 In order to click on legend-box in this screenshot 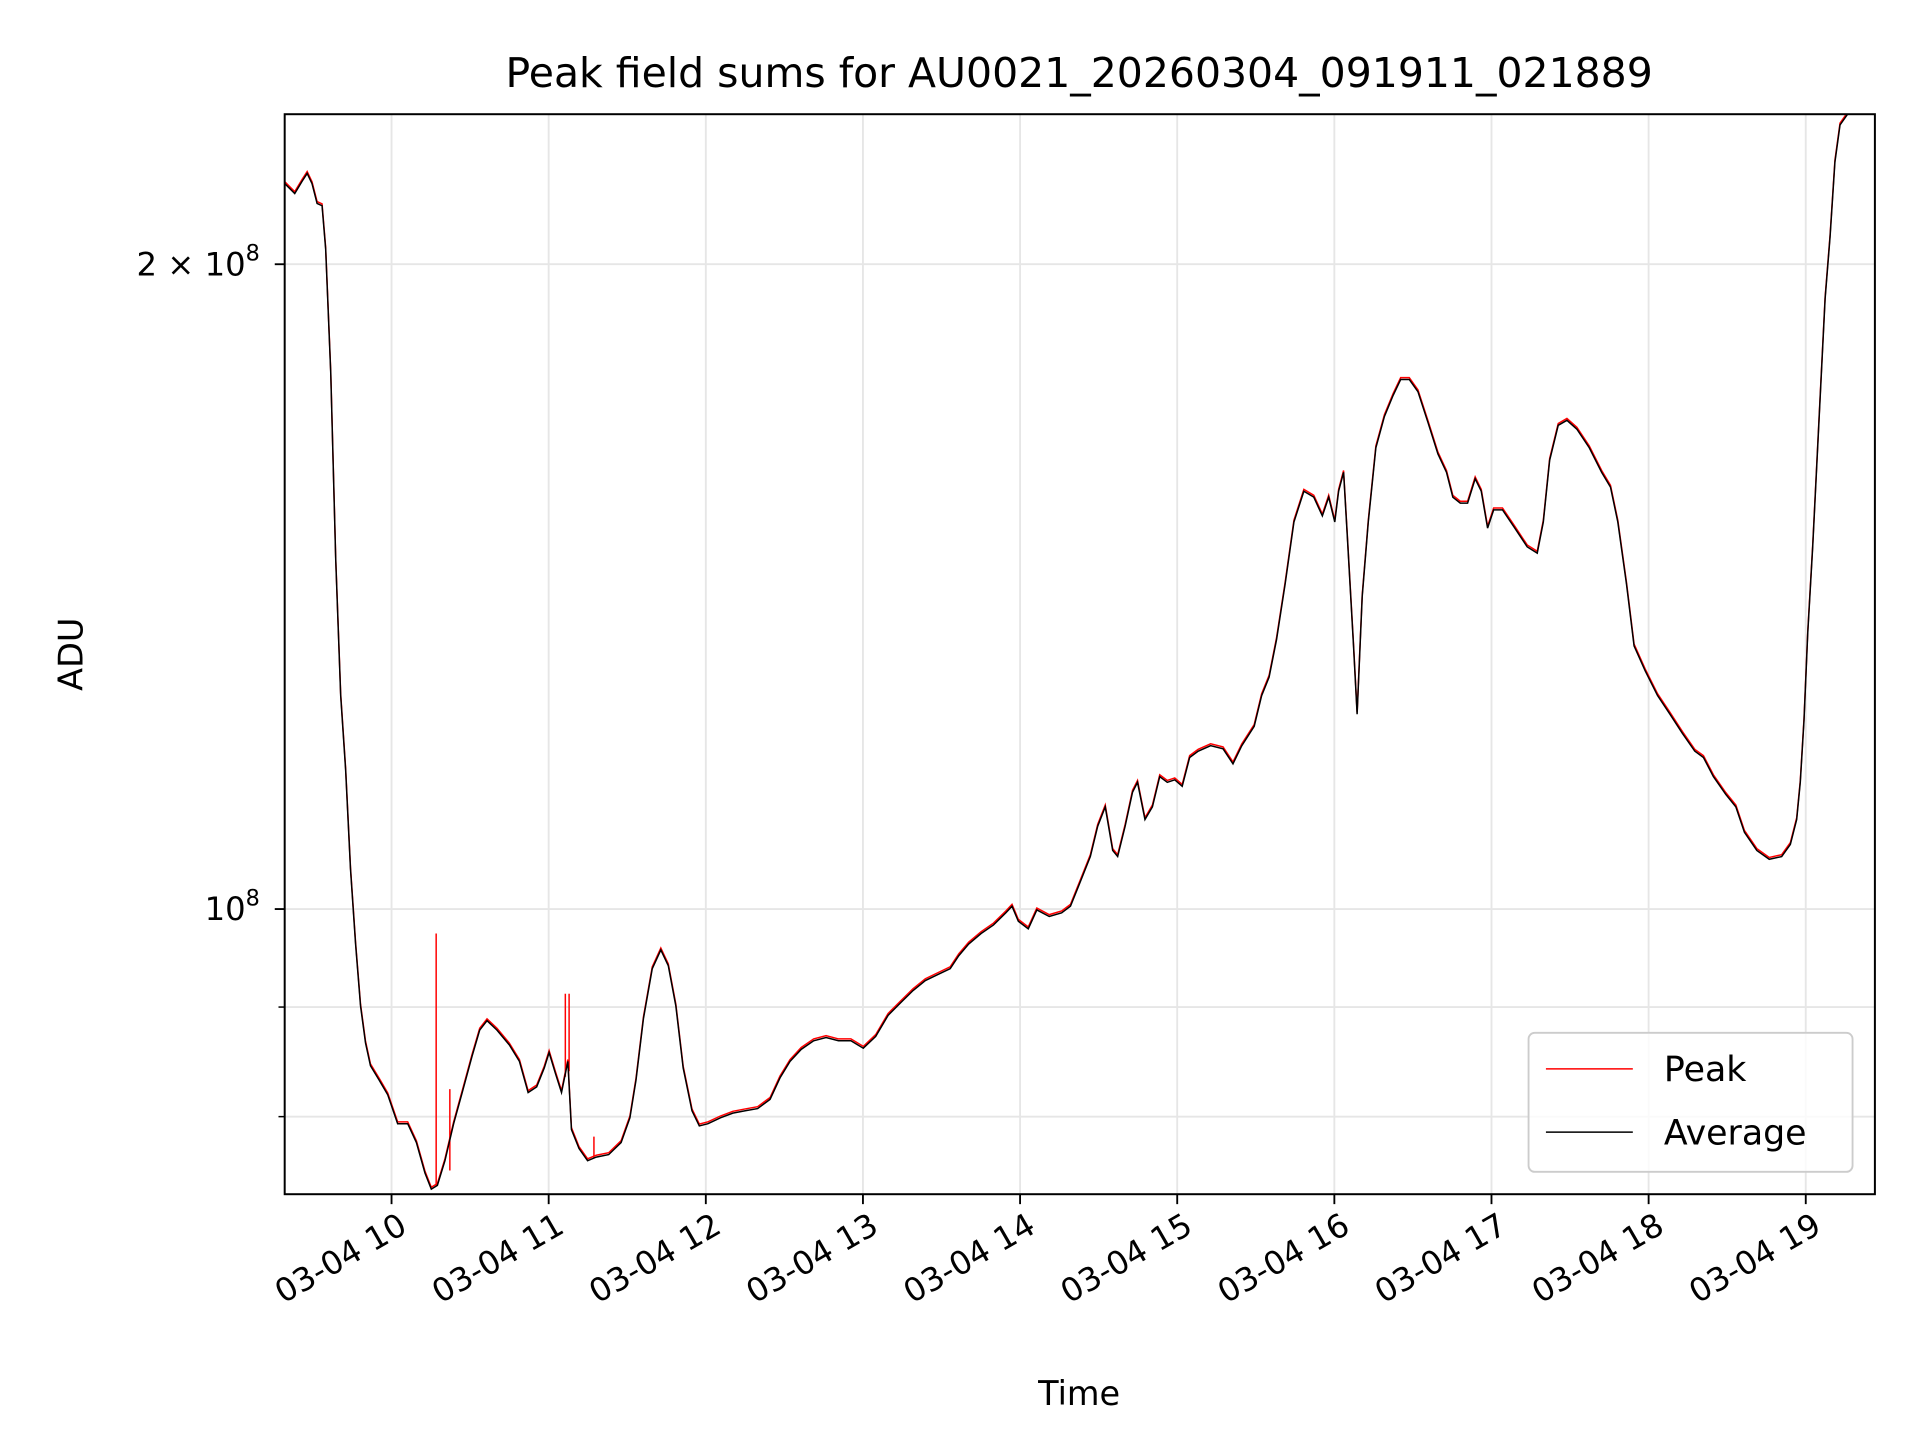, I will do `click(1690, 1102)`.